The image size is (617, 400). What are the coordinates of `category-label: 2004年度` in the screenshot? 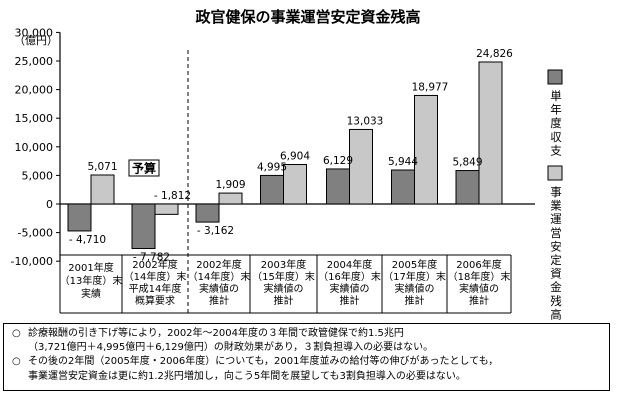 It's located at (349, 264).